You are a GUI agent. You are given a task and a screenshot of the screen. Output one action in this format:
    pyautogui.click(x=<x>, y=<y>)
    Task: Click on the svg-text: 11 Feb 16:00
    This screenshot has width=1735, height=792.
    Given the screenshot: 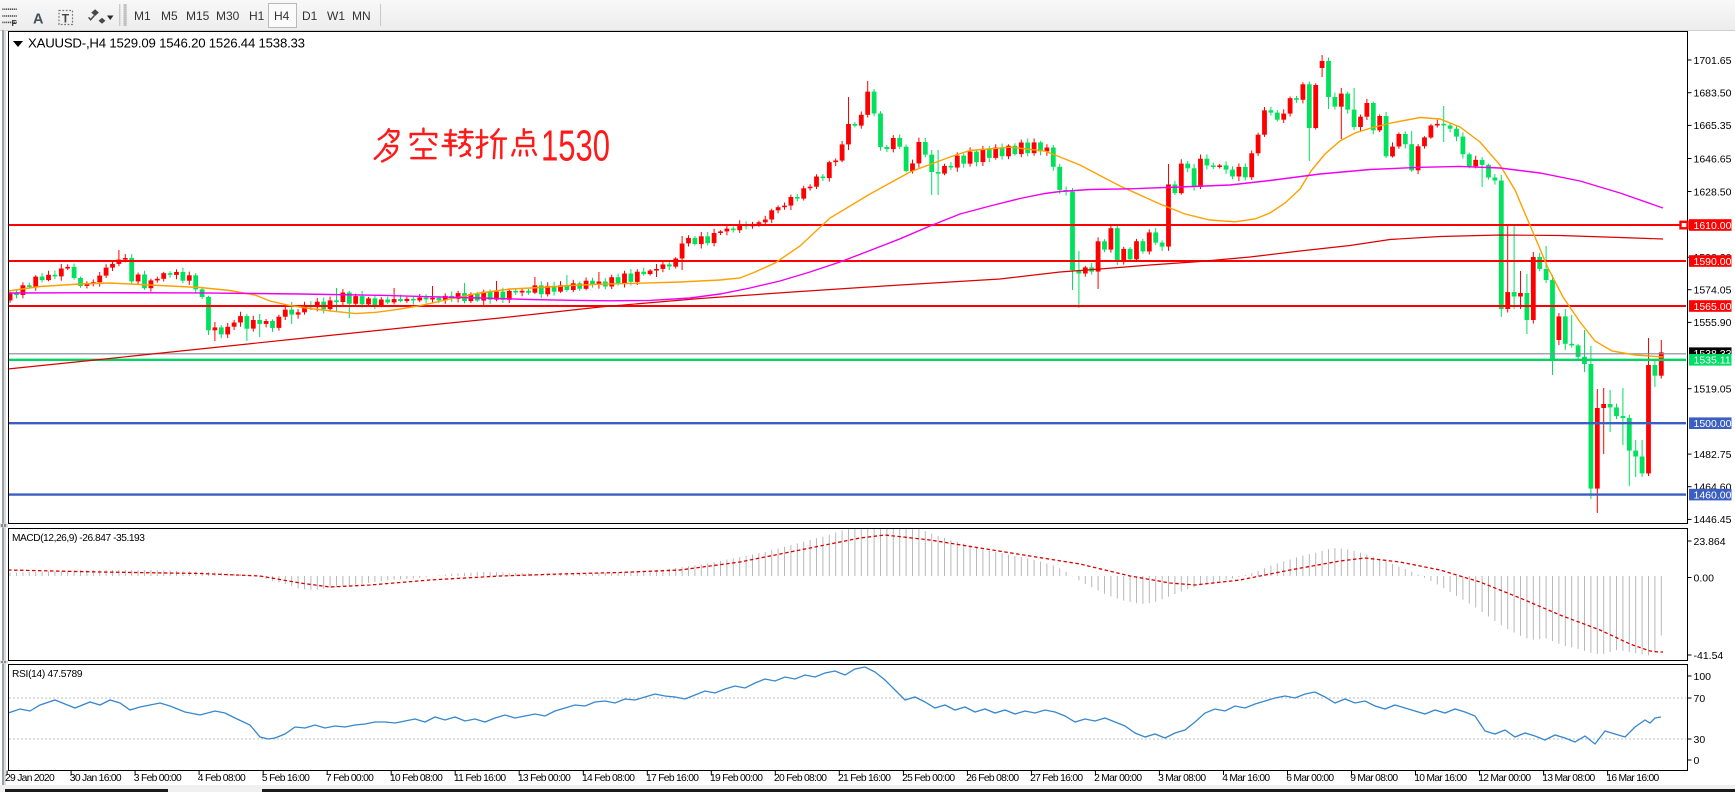 What is the action you would take?
    pyautogui.click(x=480, y=778)
    